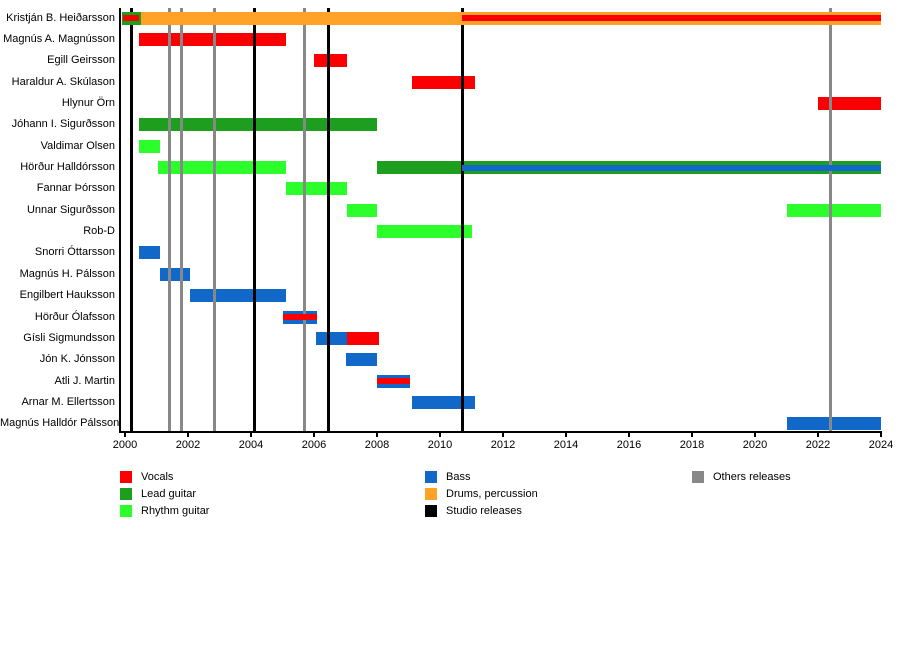 This screenshot has height=668, width=900. I want to click on y-axis-line, so click(120, 220).